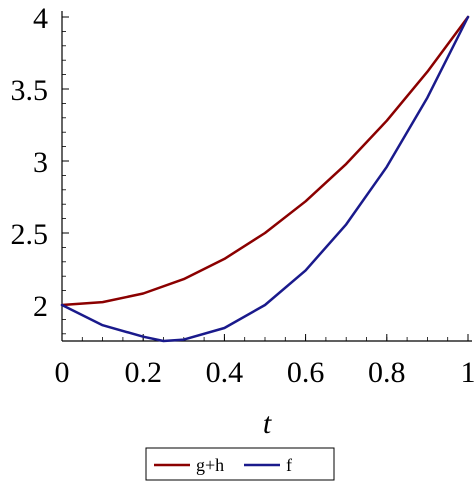 Image resolution: width=474 pixels, height=481 pixels. I want to click on y-tick-label: 2.5, so click(30, 234).